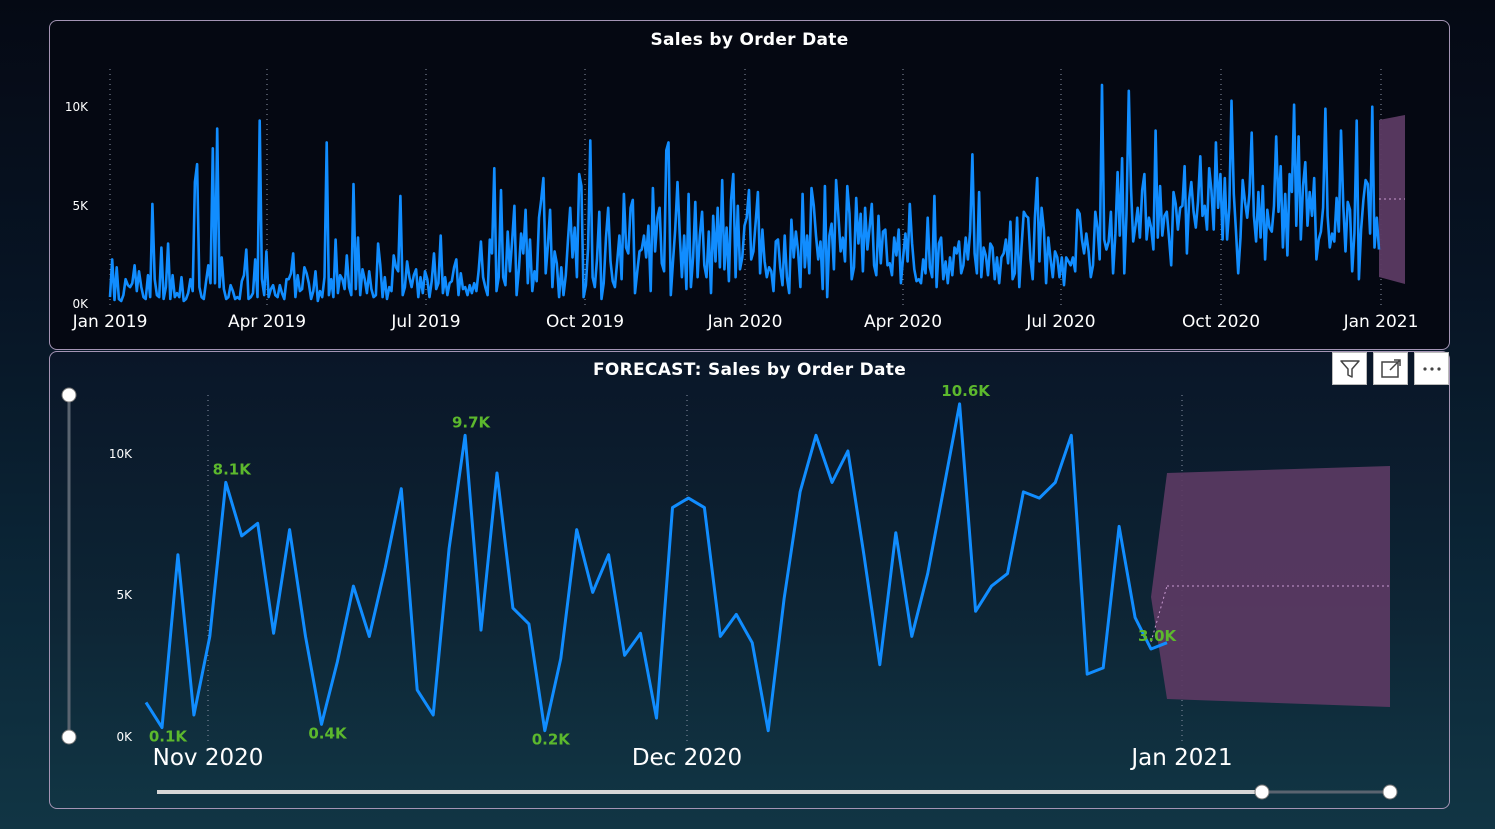 This screenshot has width=1495, height=829. What do you see at coordinates (1390, 792) in the screenshot?
I see `x-zoom-handle-right` at bounding box center [1390, 792].